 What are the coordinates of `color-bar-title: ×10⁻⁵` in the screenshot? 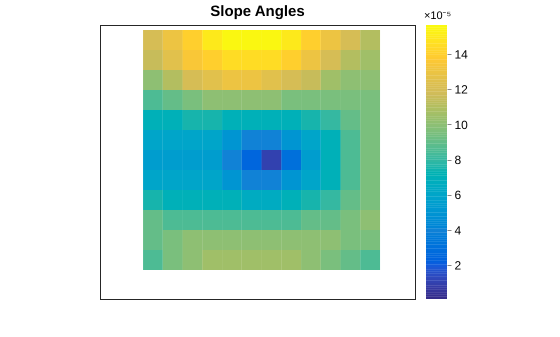 It's located at (438, 16).